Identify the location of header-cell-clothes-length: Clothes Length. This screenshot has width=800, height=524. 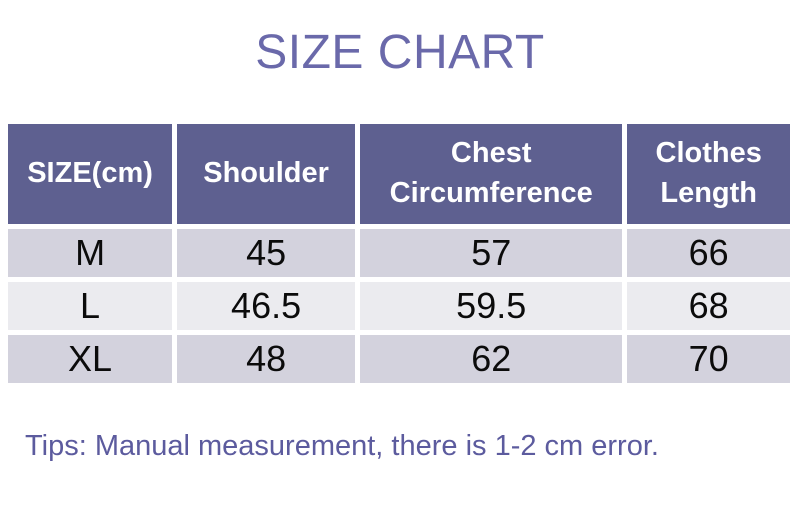
(708, 173).